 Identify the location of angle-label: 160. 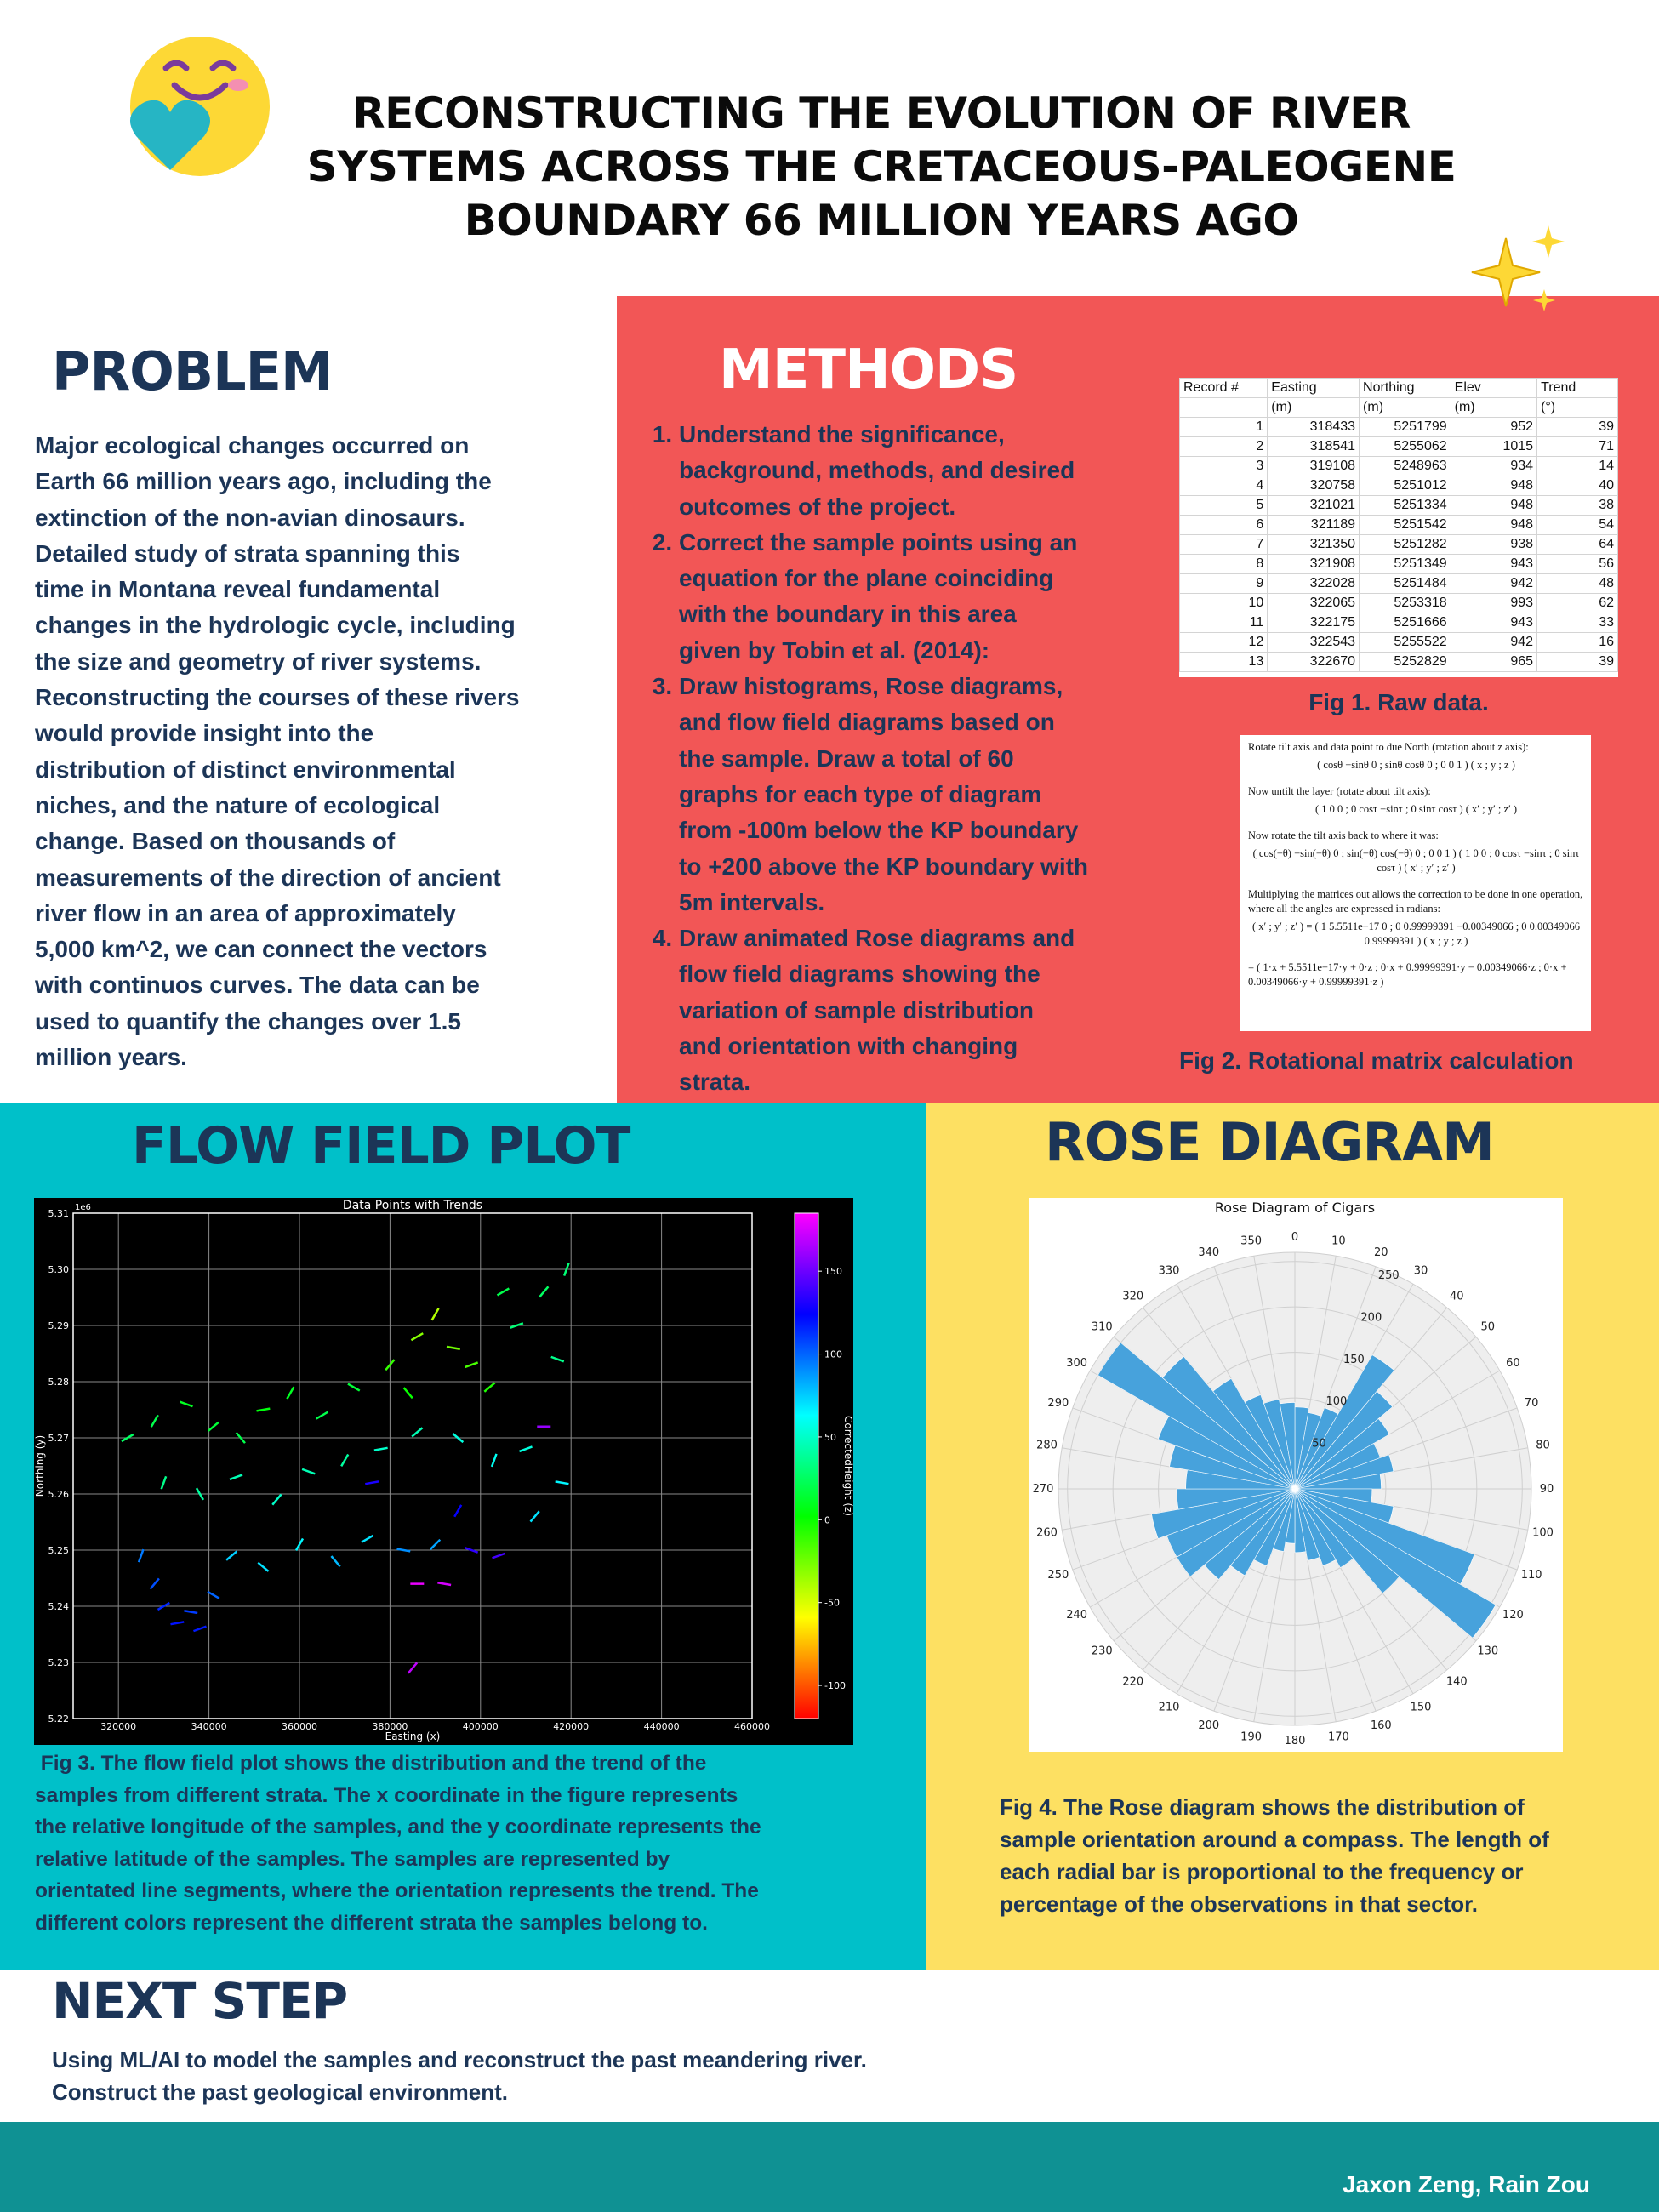
(1381, 1725).